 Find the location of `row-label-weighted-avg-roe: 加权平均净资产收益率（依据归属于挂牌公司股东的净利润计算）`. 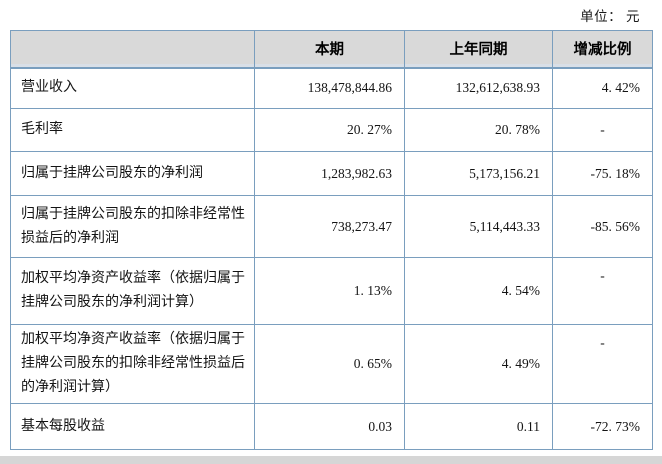

row-label-weighted-avg-roe: 加权平均净资产收益率（依据归属于挂牌公司股东的净利润计算） is located at coordinates (132, 291).